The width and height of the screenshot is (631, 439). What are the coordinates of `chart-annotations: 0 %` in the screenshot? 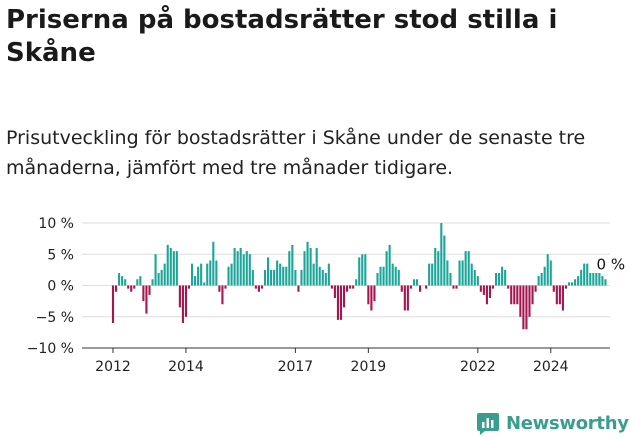 It's located at (611, 265).